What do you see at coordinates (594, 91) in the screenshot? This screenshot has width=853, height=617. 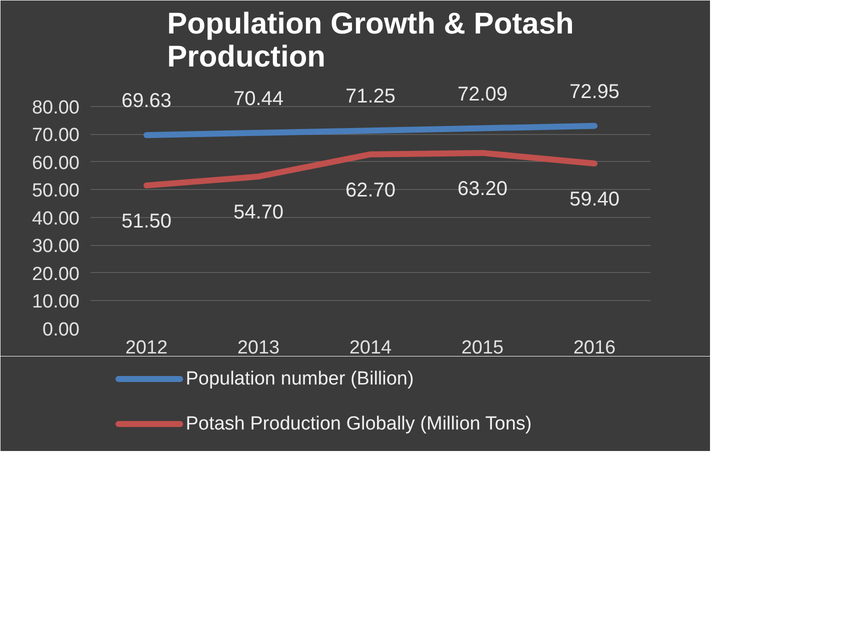 I see `data-label: 72.95` at bounding box center [594, 91].